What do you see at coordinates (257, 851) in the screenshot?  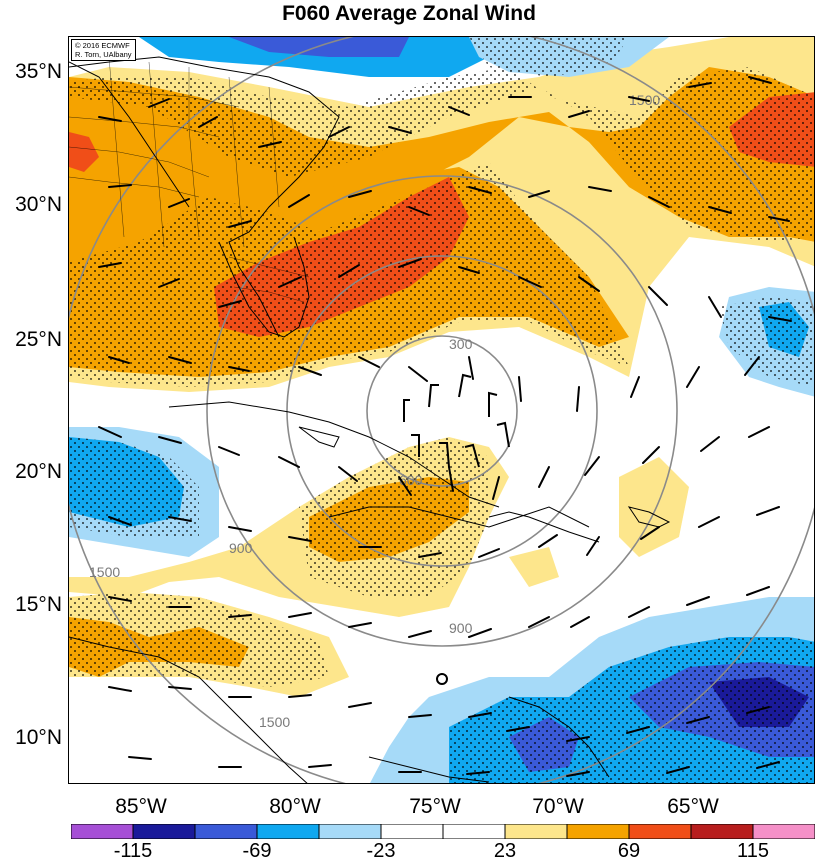 I see `colorbar-label-2: -69` at bounding box center [257, 851].